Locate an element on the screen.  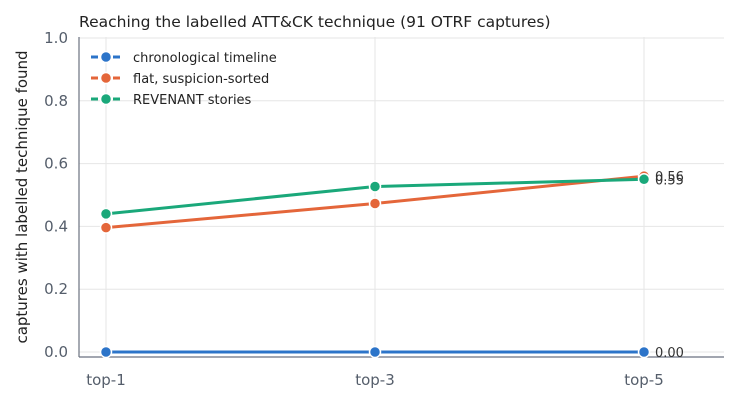
x-tick-label: top-3 is located at coordinates (375, 380).